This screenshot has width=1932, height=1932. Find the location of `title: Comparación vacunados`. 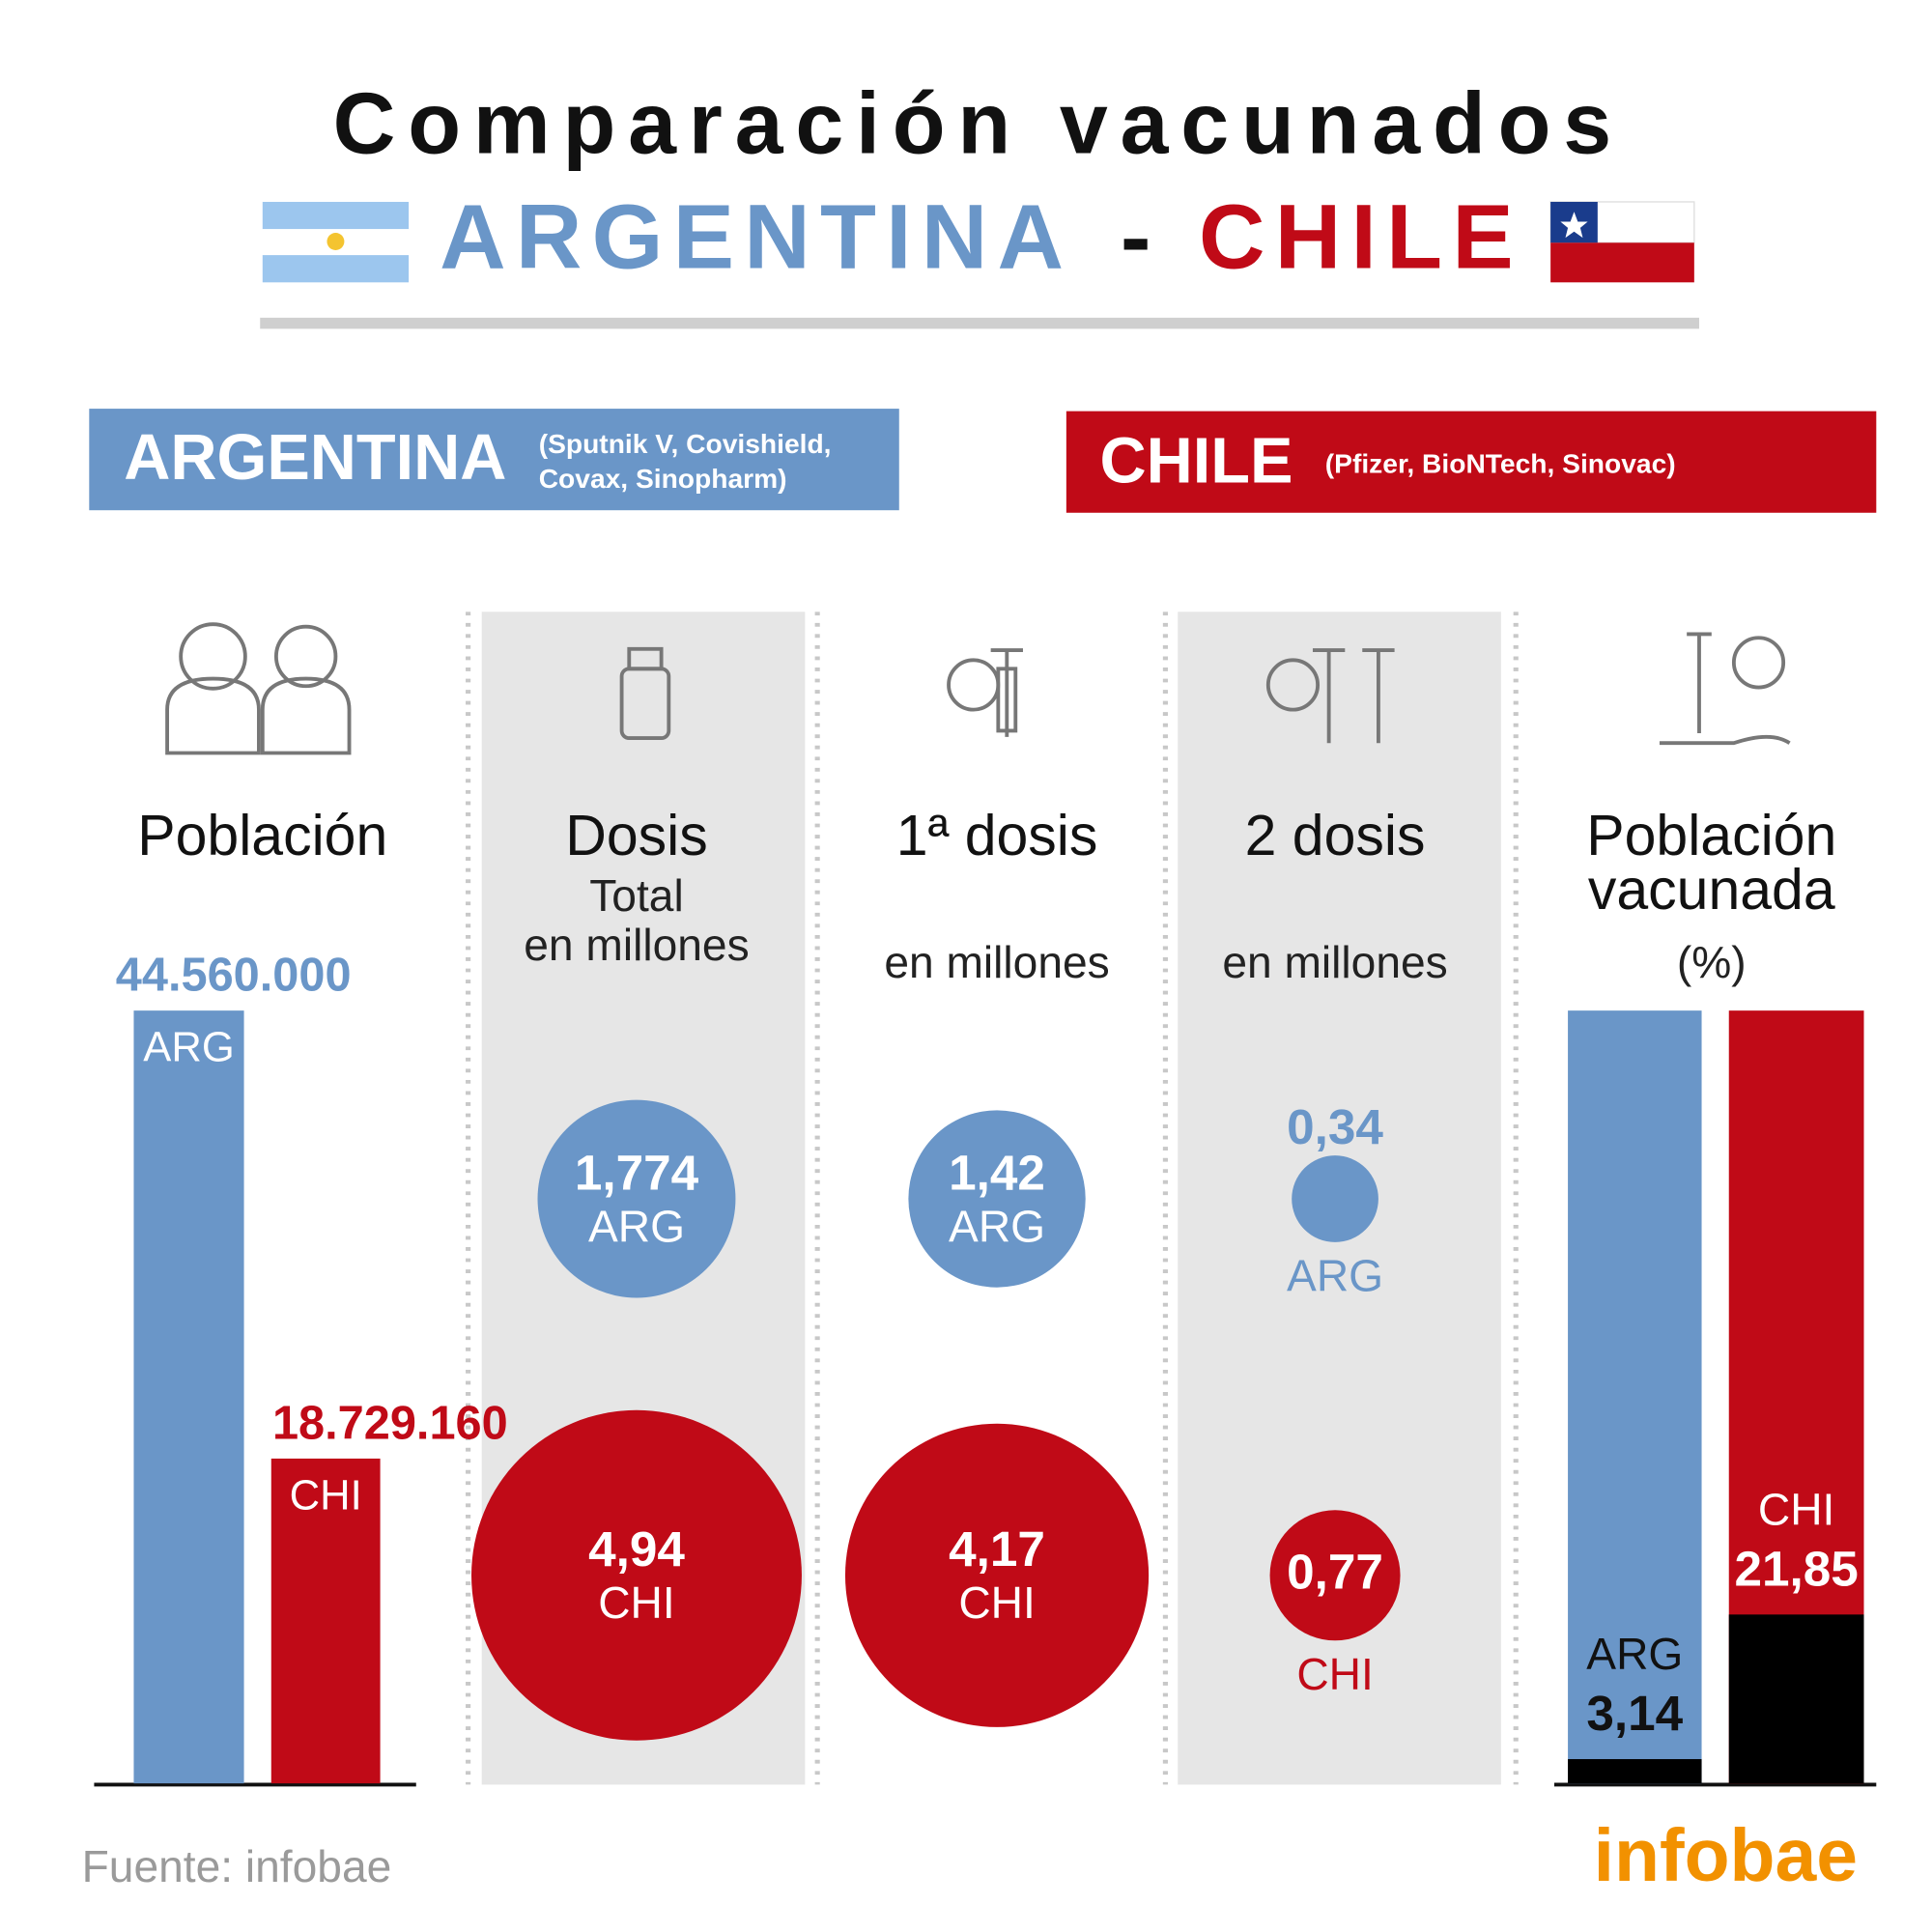

title: Comparación vacunados is located at coordinates (978, 123).